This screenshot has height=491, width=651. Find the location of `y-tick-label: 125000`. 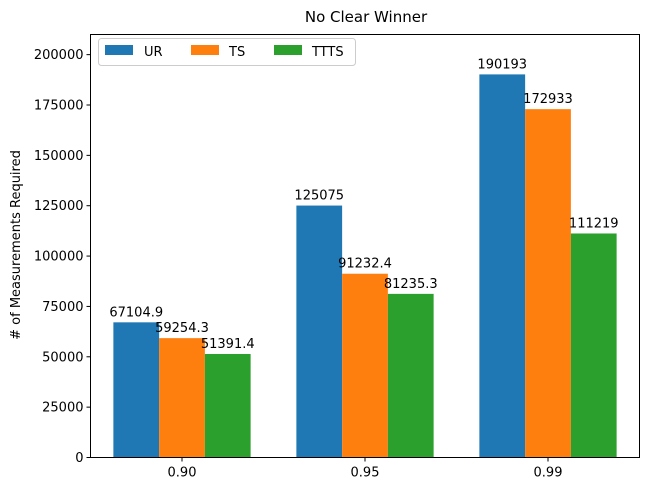

y-tick-label: 125000 is located at coordinates (59, 206).